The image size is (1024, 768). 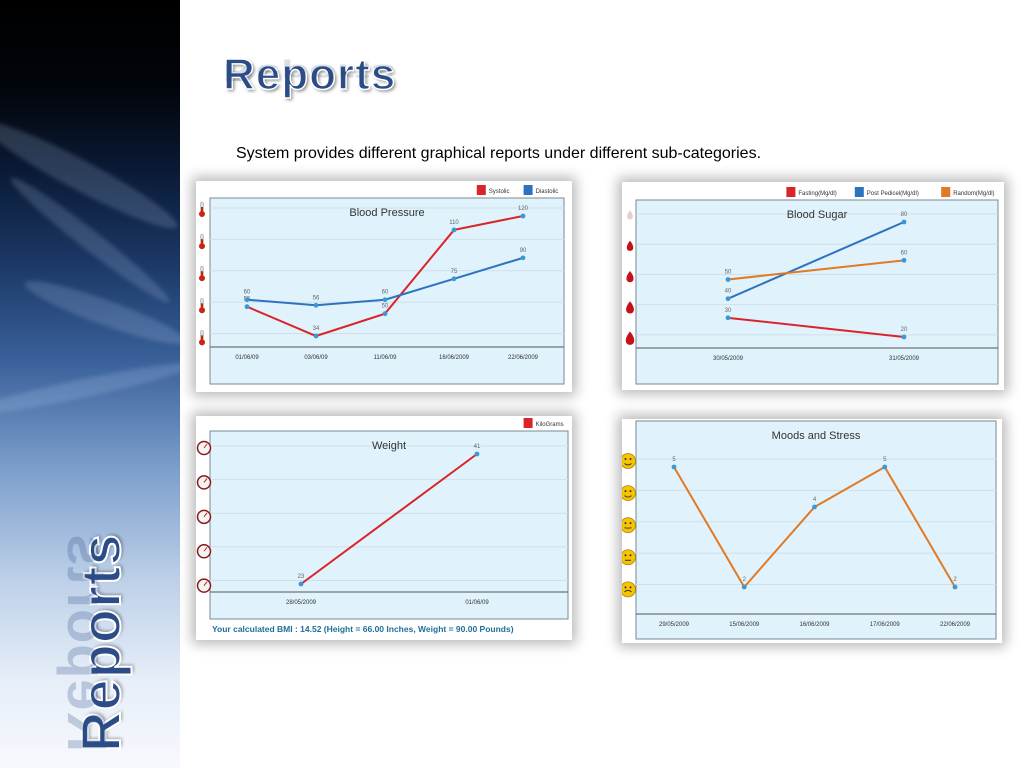 I want to click on legend-label: Random(Mg/dl), so click(x=973, y=194).